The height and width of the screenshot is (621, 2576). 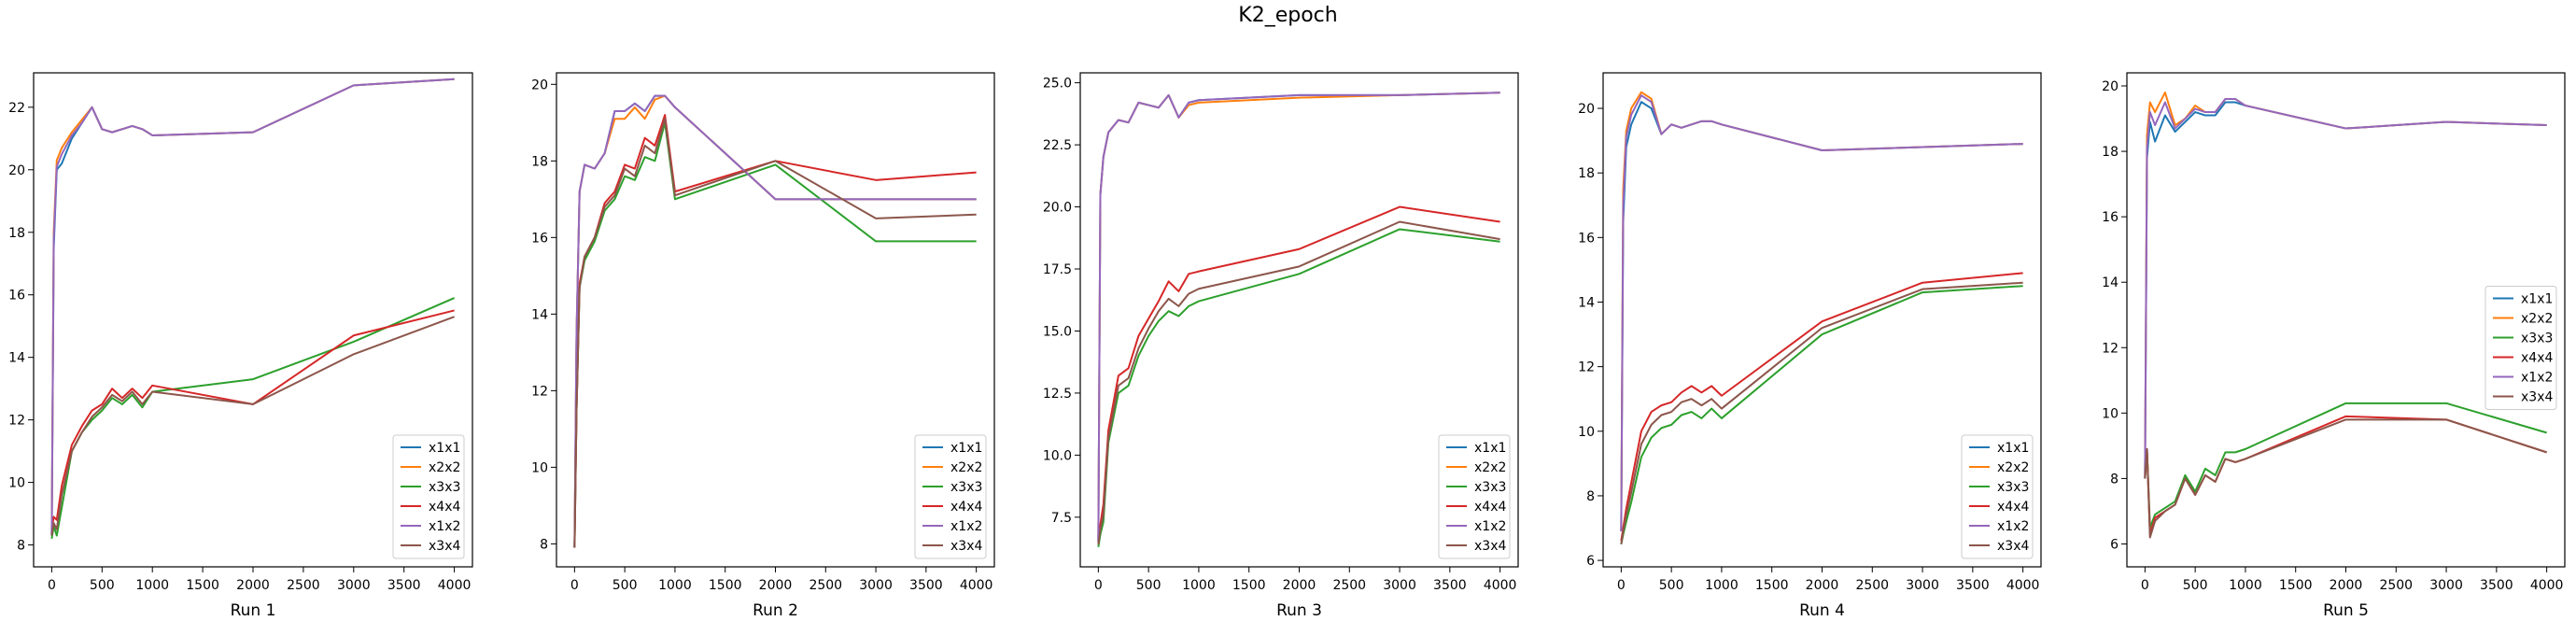 What do you see at coordinates (1061, 518) in the screenshot?
I see `y-tick-label: 7.5` at bounding box center [1061, 518].